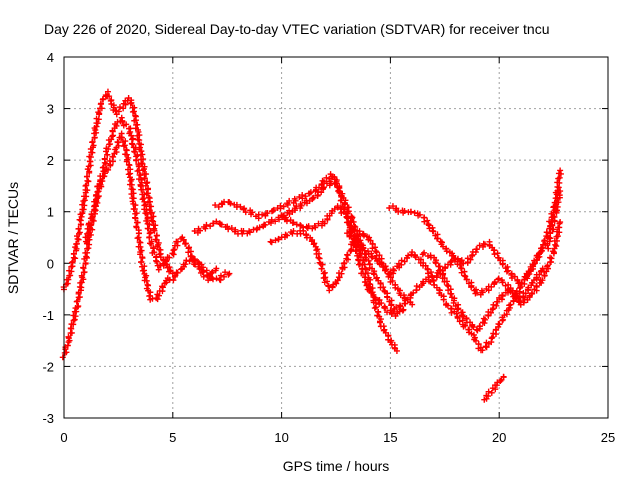 Image resolution: width=640 pixels, height=480 pixels. Describe the element at coordinates (50, 263) in the screenshot. I see `y-tick-label: 0` at that location.